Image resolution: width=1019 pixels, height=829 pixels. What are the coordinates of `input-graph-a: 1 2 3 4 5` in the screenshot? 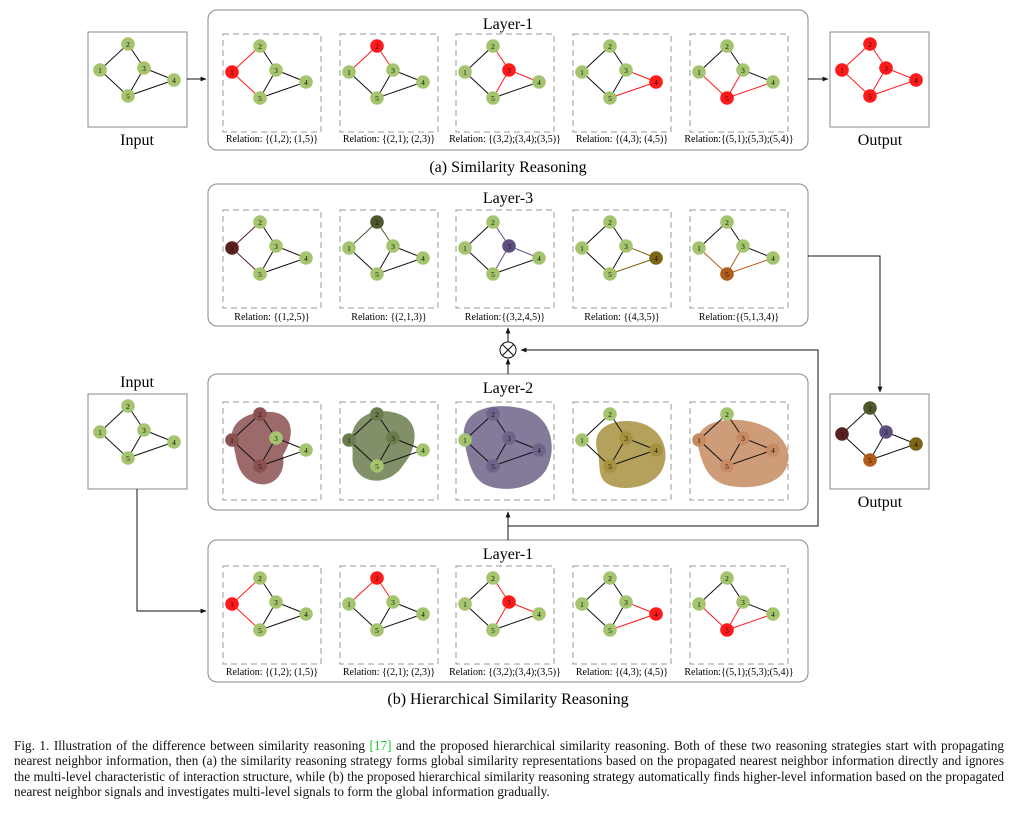 It's located at (137, 70).